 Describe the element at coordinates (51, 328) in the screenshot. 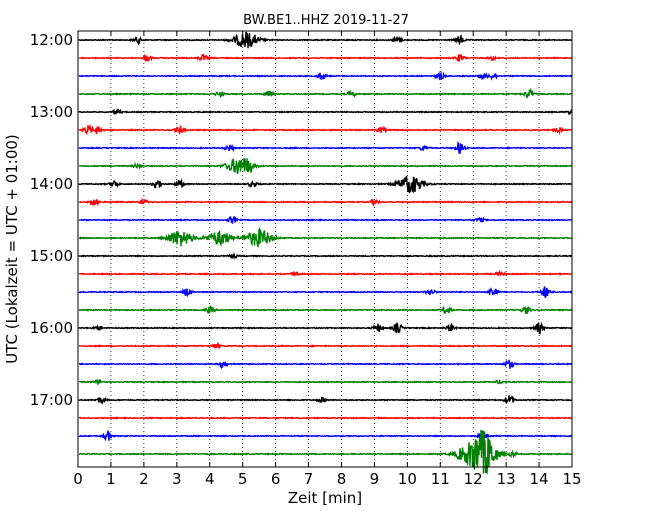

I see `y-tick-label: 16:00` at that location.